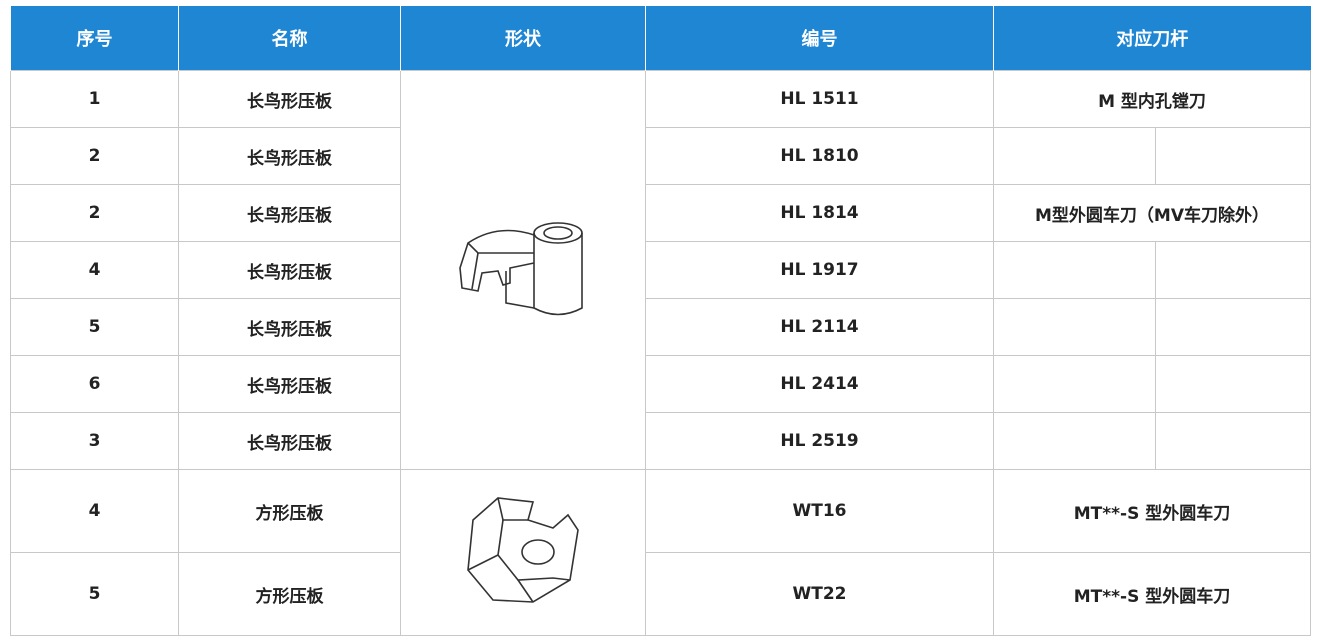 The image size is (1322, 636). Describe the element at coordinates (94, 38) in the screenshot. I see `header-cell: 序号` at that location.